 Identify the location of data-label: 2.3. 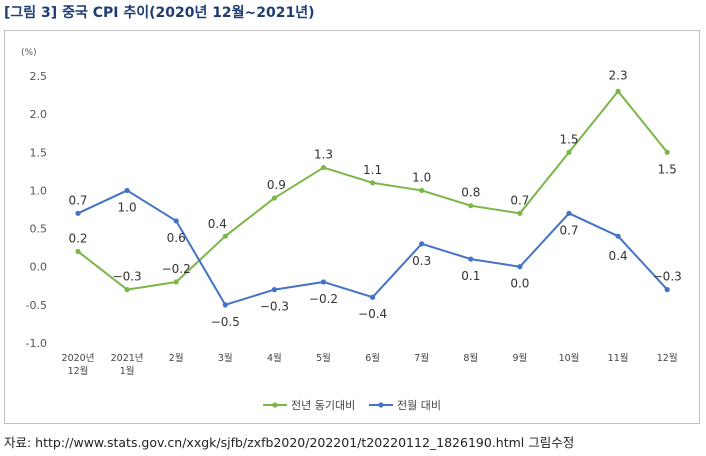
(618, 75).